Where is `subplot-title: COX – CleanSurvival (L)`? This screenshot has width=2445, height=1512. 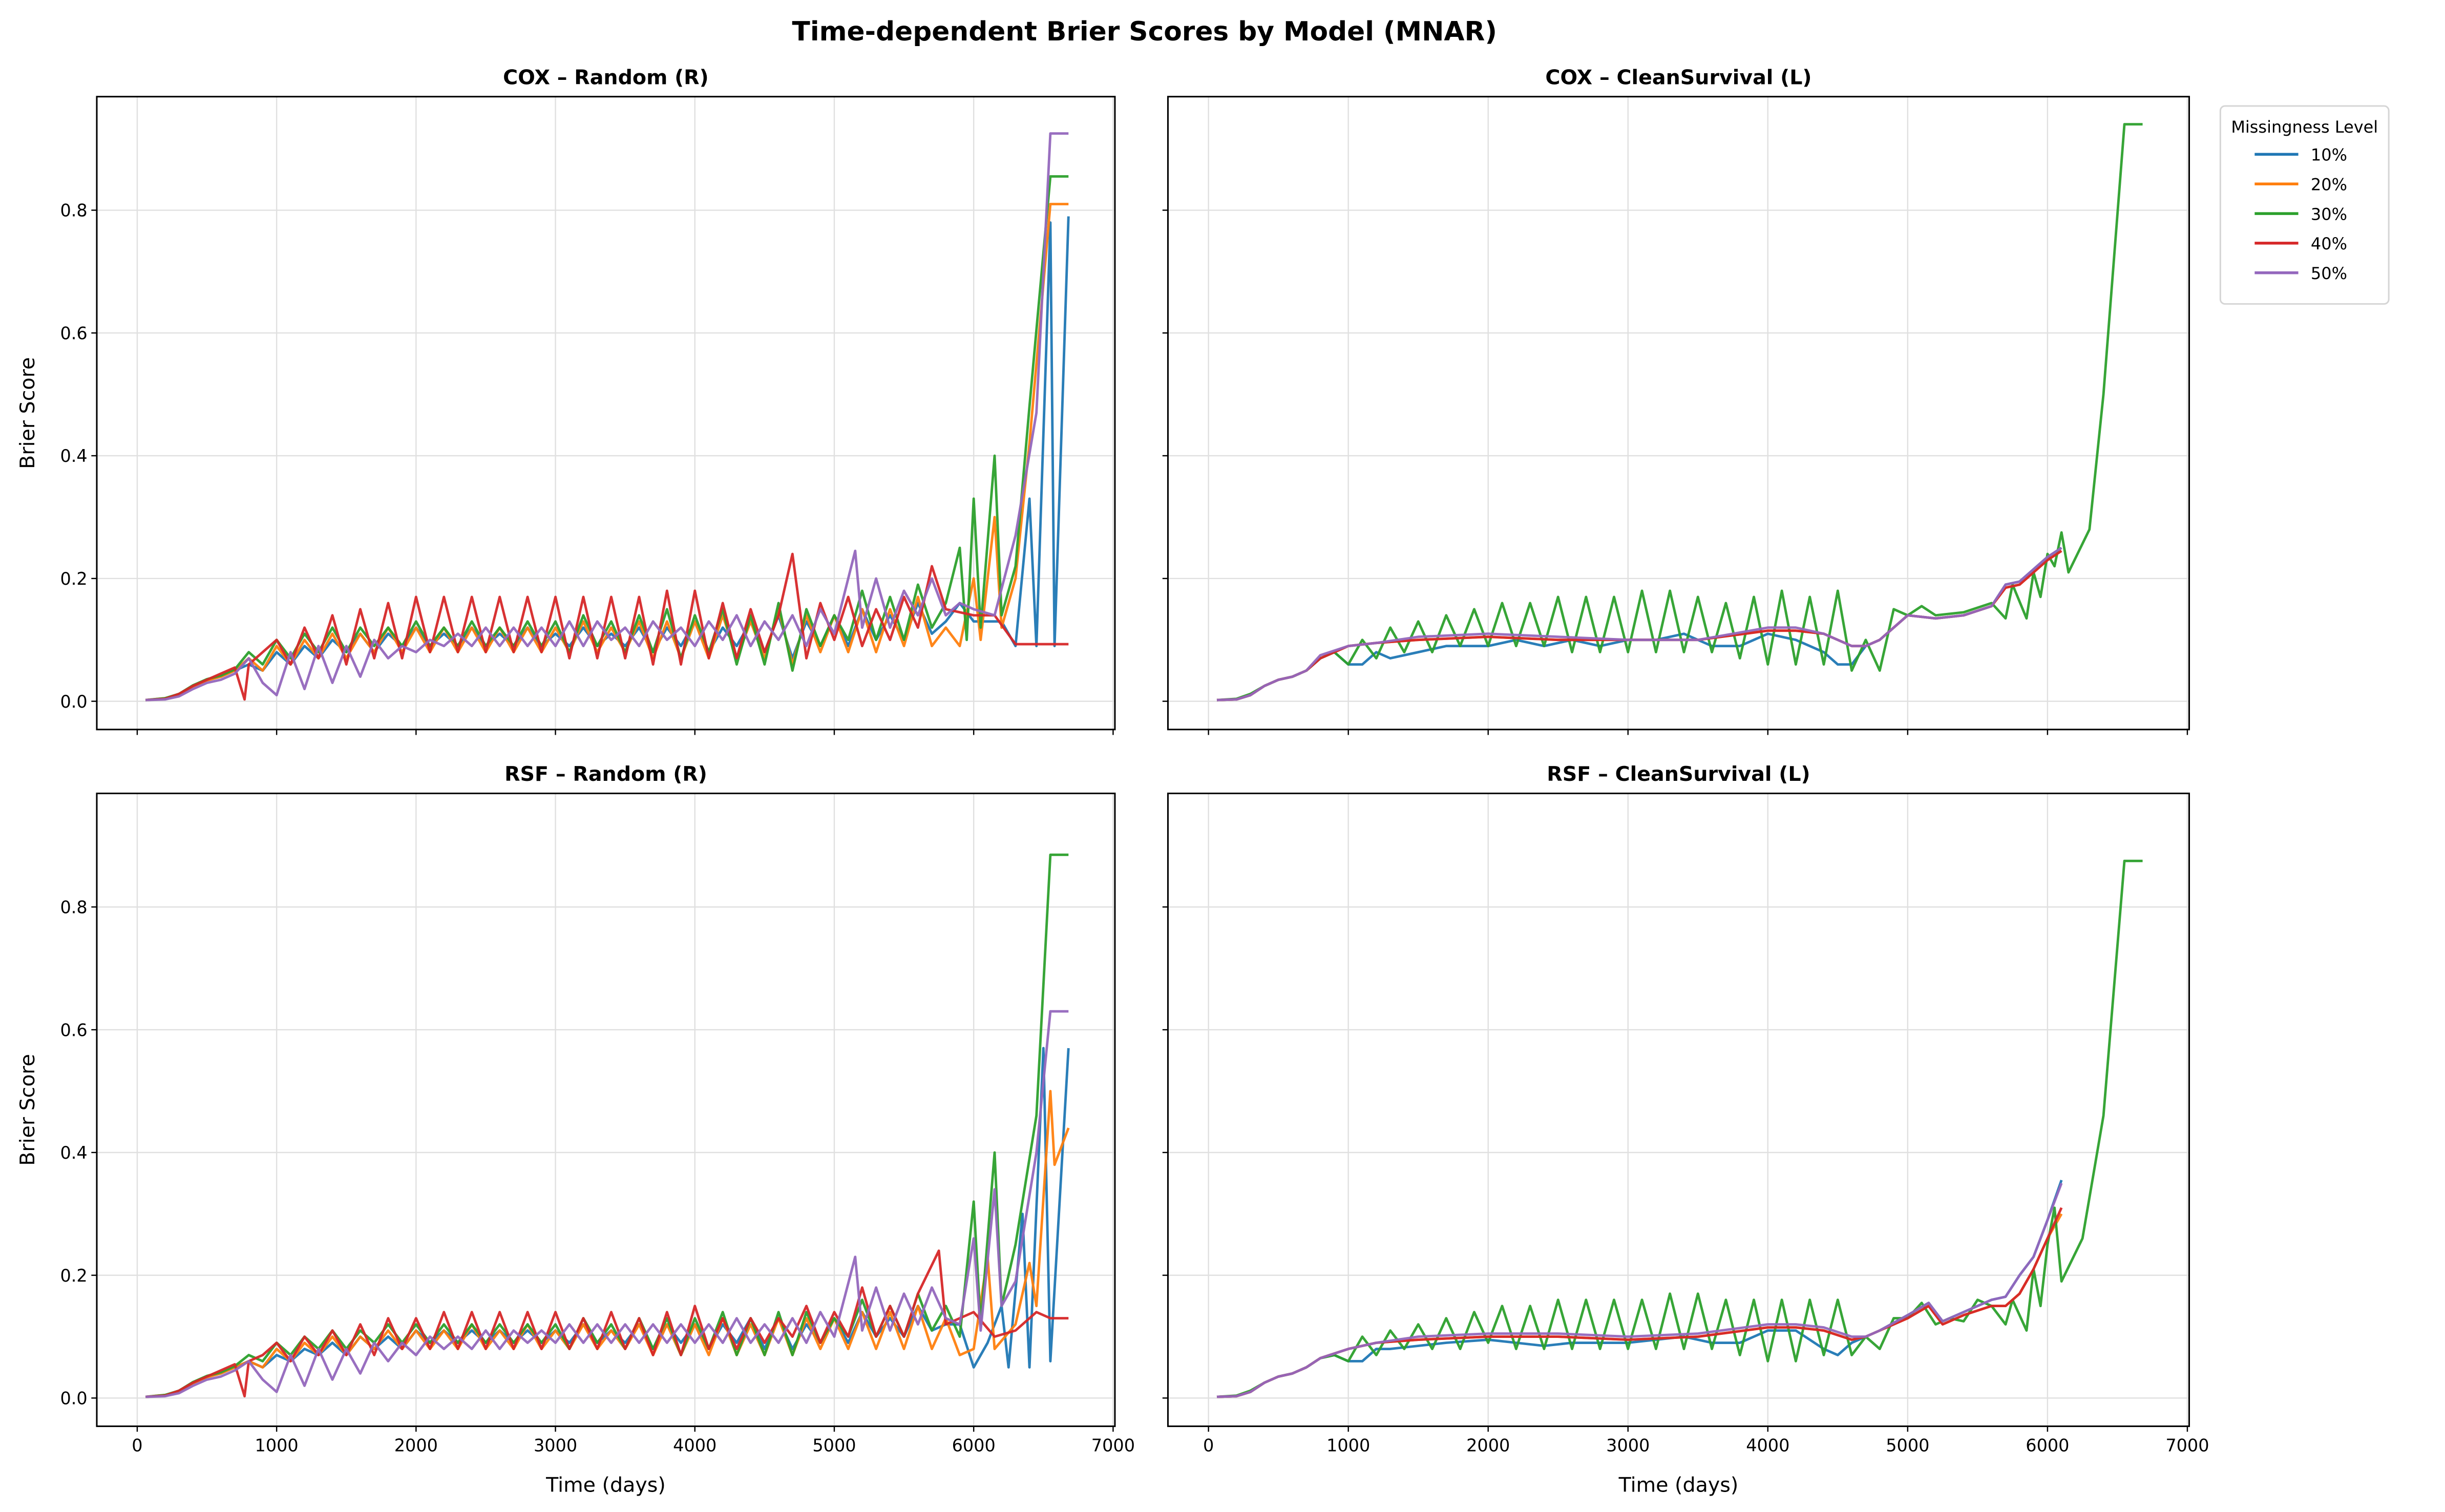
subplot-title: COX – CleanSurvival (L) is located at coordinates (1678, 77).